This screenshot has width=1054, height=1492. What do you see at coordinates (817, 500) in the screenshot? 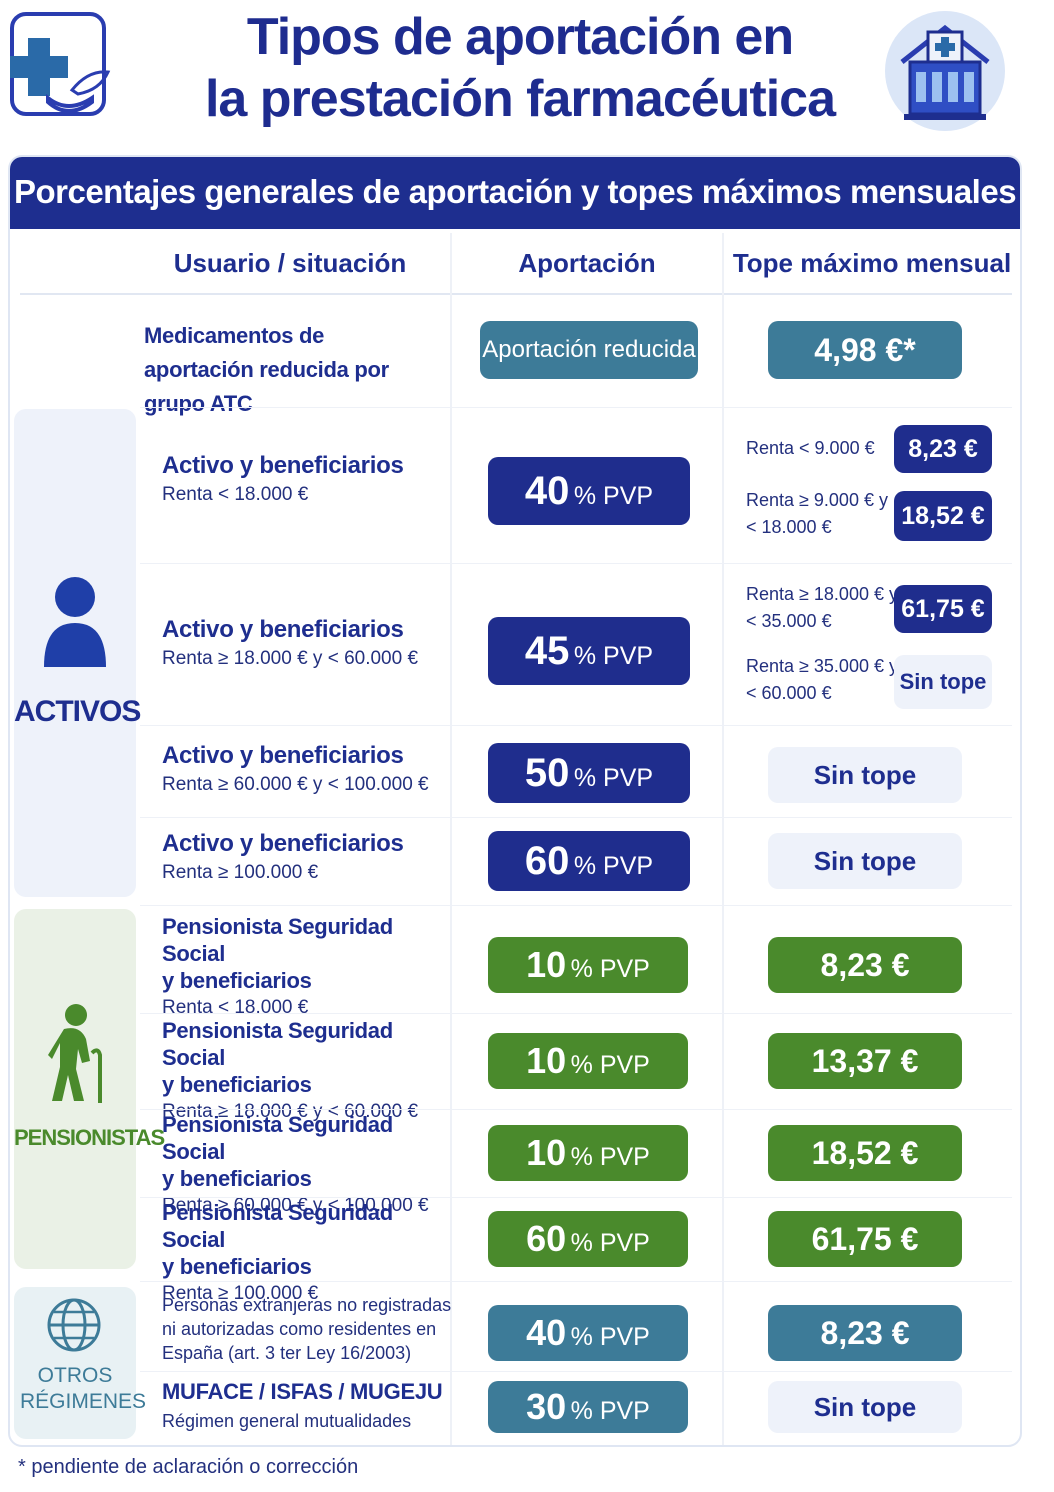
I see `cap-condition-line: Renta ≥ 9.000 € y` at bounding box center [817, 500].